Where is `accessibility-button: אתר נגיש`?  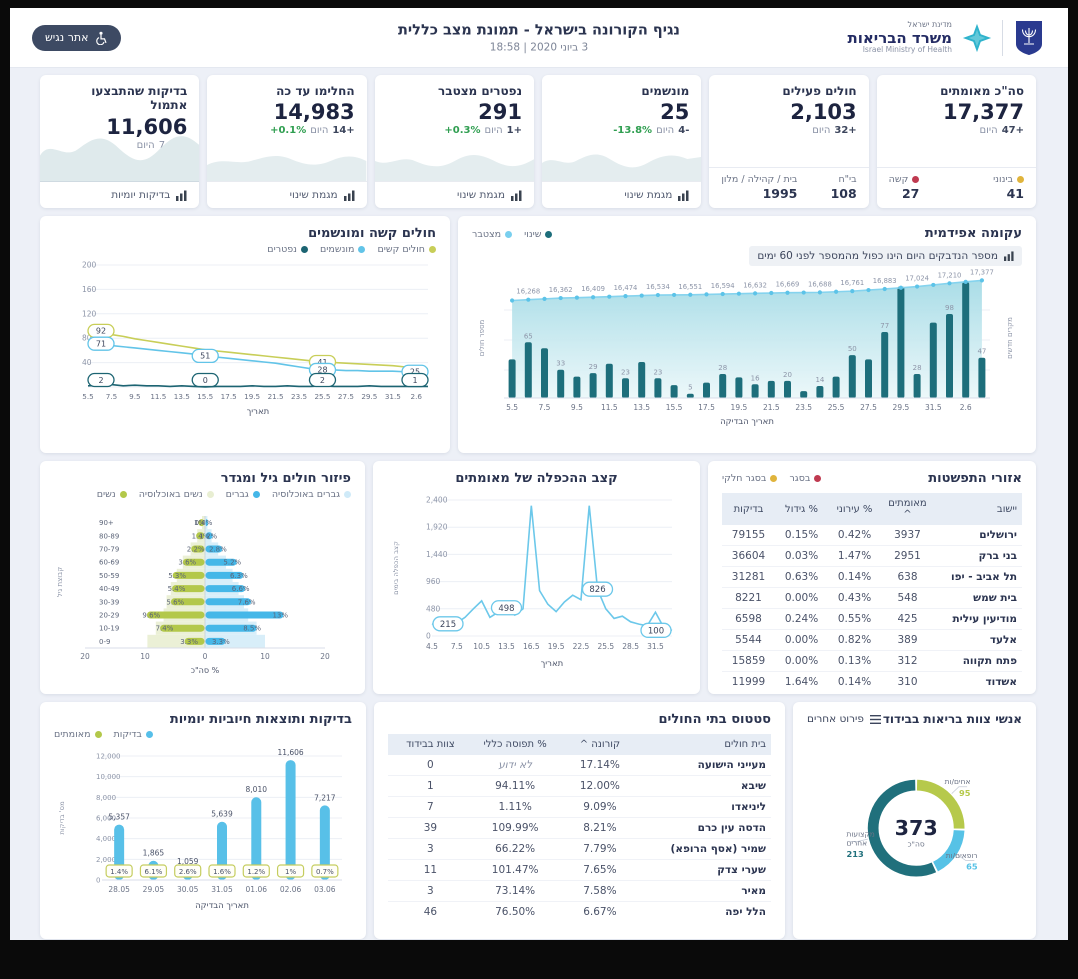 accessibility-button: אתר נגיש is located at coordinates (77, 37).